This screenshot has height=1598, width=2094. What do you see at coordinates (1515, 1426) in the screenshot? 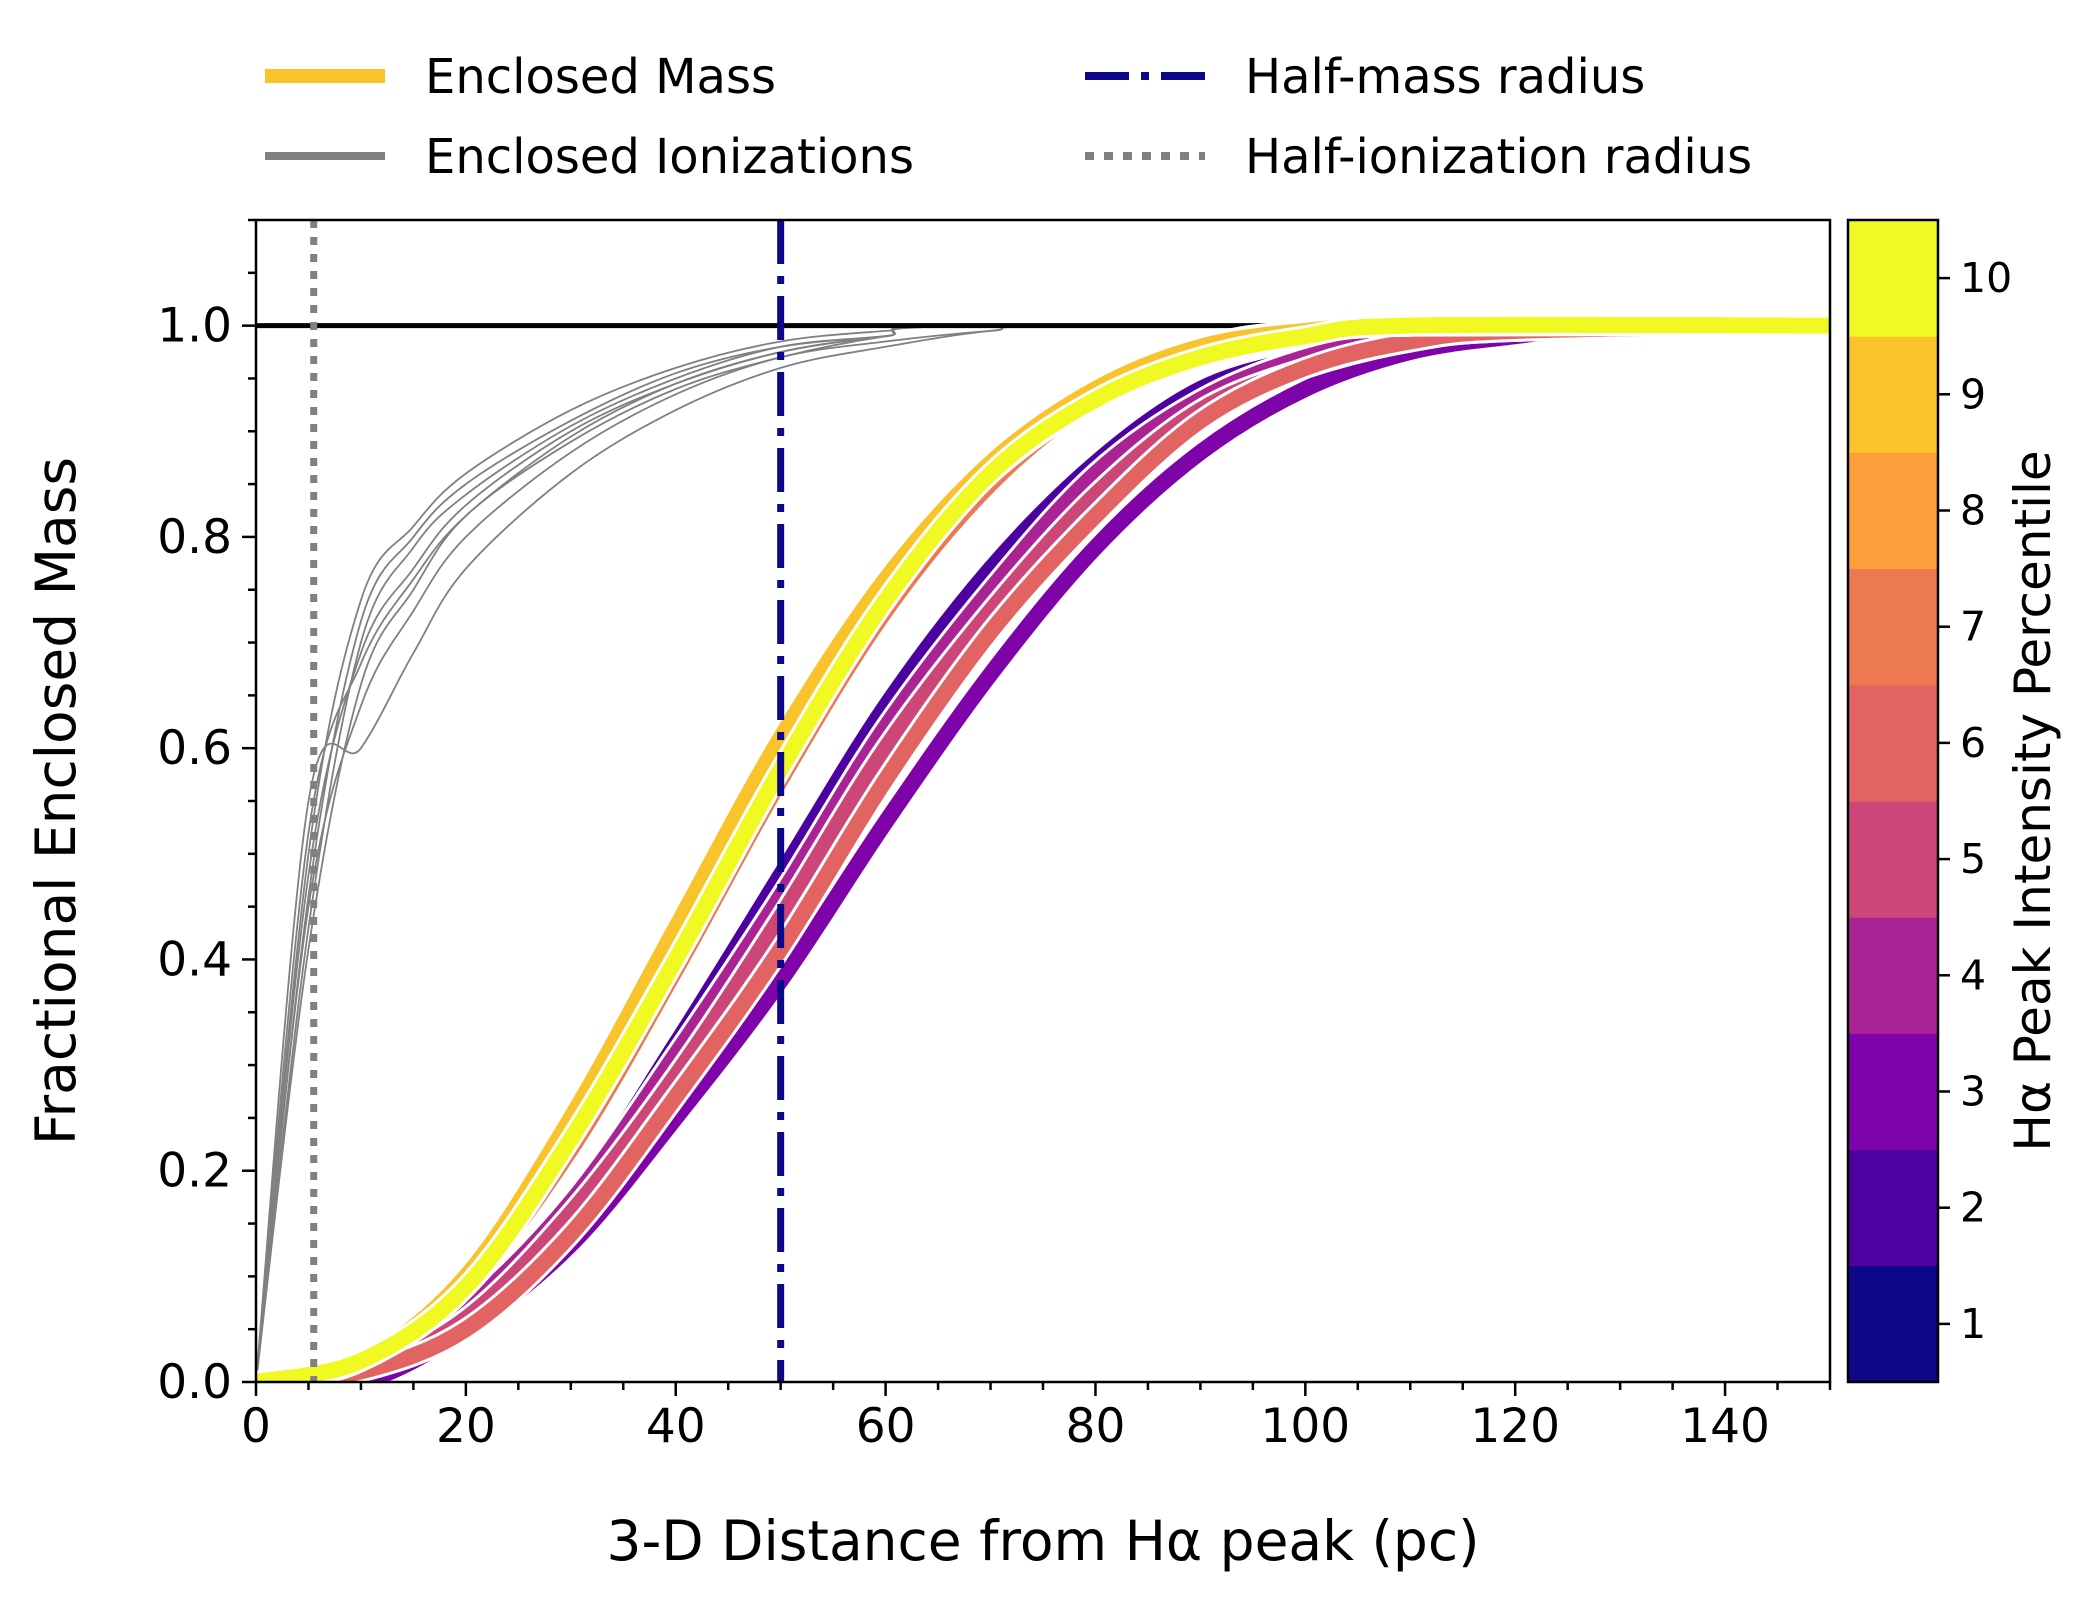
I see `x-tick-label: 120` at bounding box center [1515, 1426].